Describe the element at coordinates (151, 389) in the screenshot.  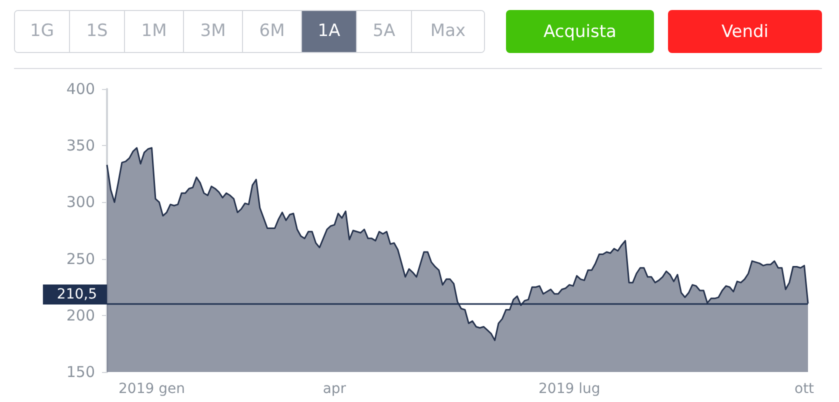
I see `x-tick-label: 2019 gen` at that location.